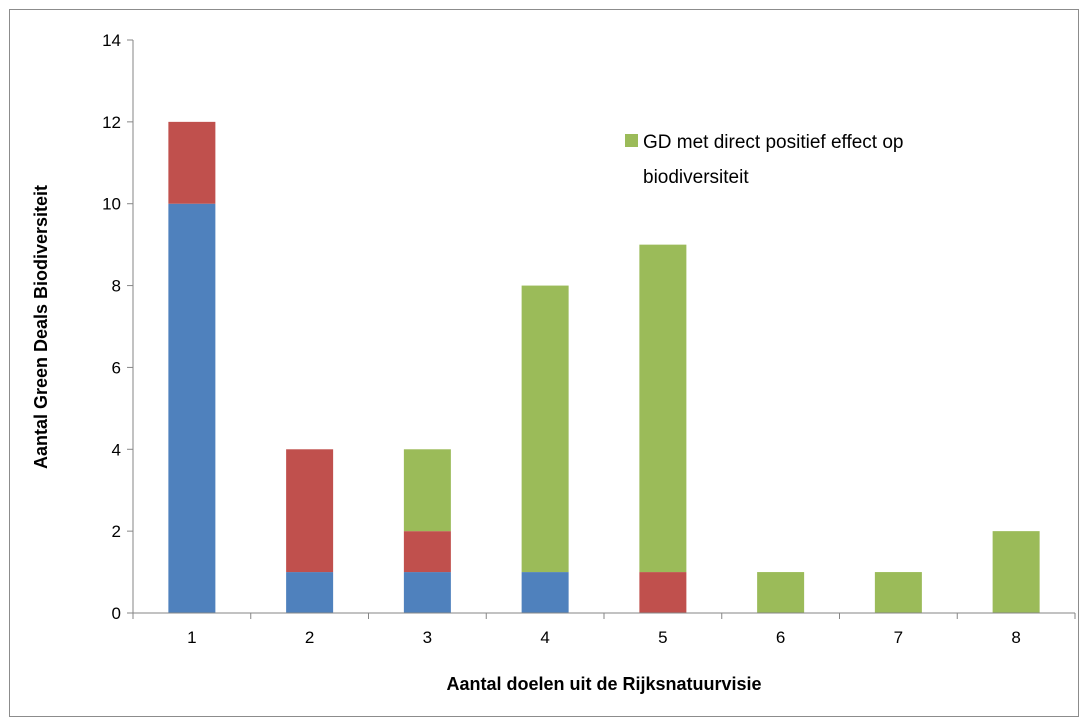 This screenshot has height=728, width=1090. Describe the element at coordinates (116, 613) in the screenshot. I see `y-tick-label: 0` at that location.